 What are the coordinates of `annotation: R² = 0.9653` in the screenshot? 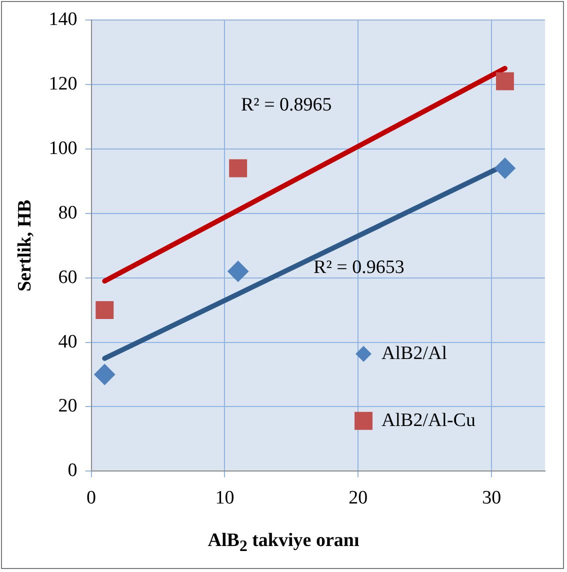 It's located at (359, 267).